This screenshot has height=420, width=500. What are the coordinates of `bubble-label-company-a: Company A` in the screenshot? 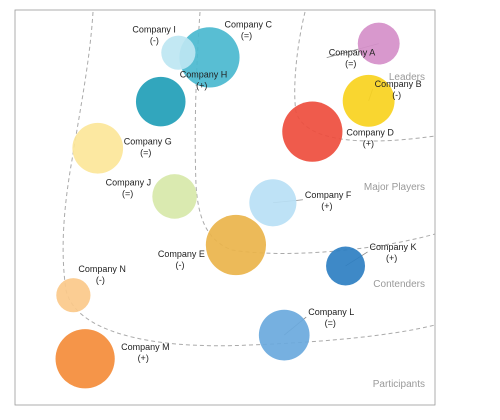 It's located at (352, 53).